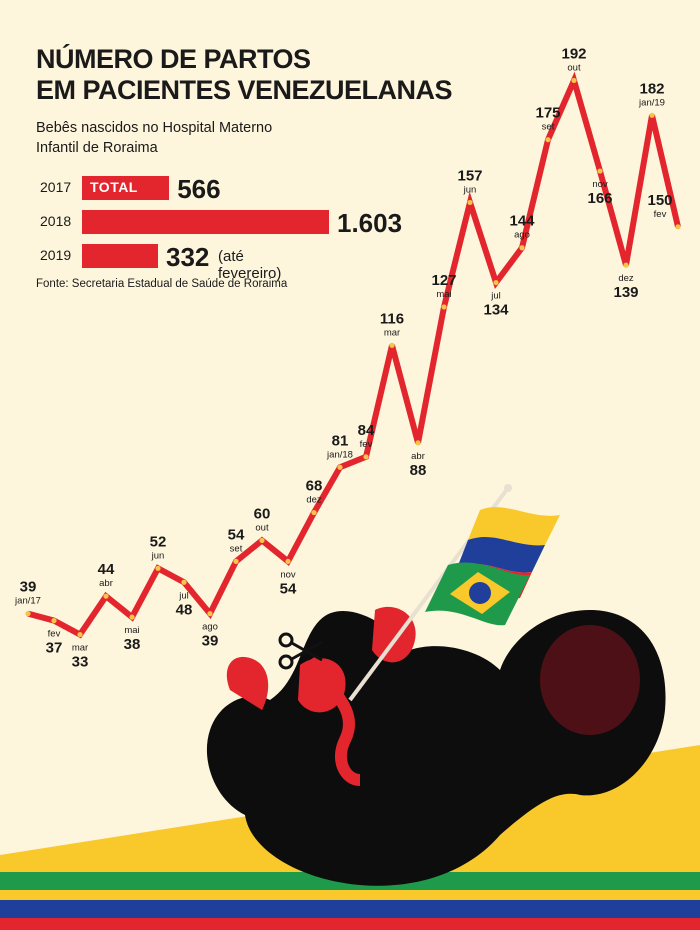  Describe the element at coordinates (173, 59) in the screenshot. I see `title-line-1: NÚMERO DE PARTOS` at that location.